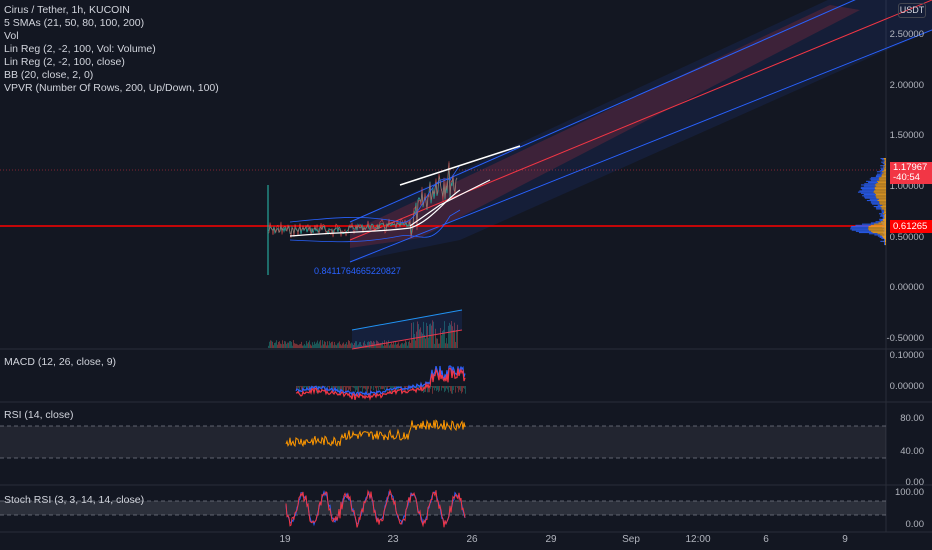 This screenshot has width=932, height=550. I want to click on x-tick-label: 26, so click(472, 539).